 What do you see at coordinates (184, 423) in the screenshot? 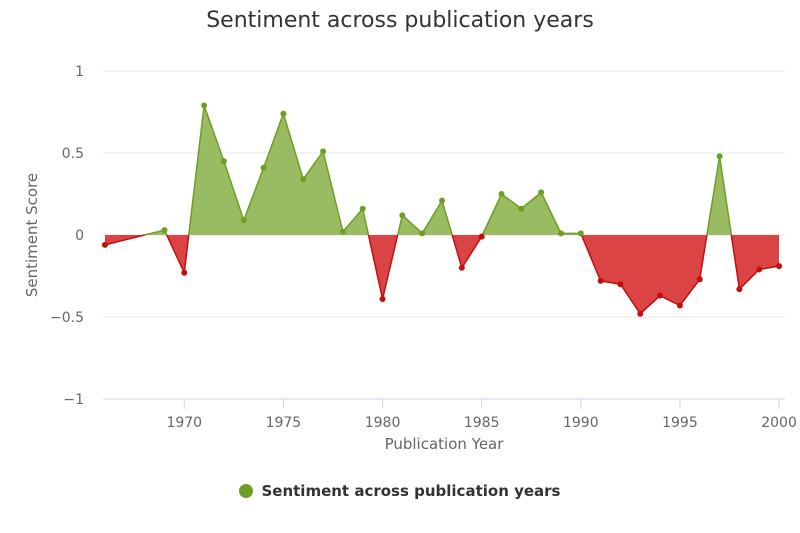
I see `x-tick-label: 1970` at bounding box center [184, 423].